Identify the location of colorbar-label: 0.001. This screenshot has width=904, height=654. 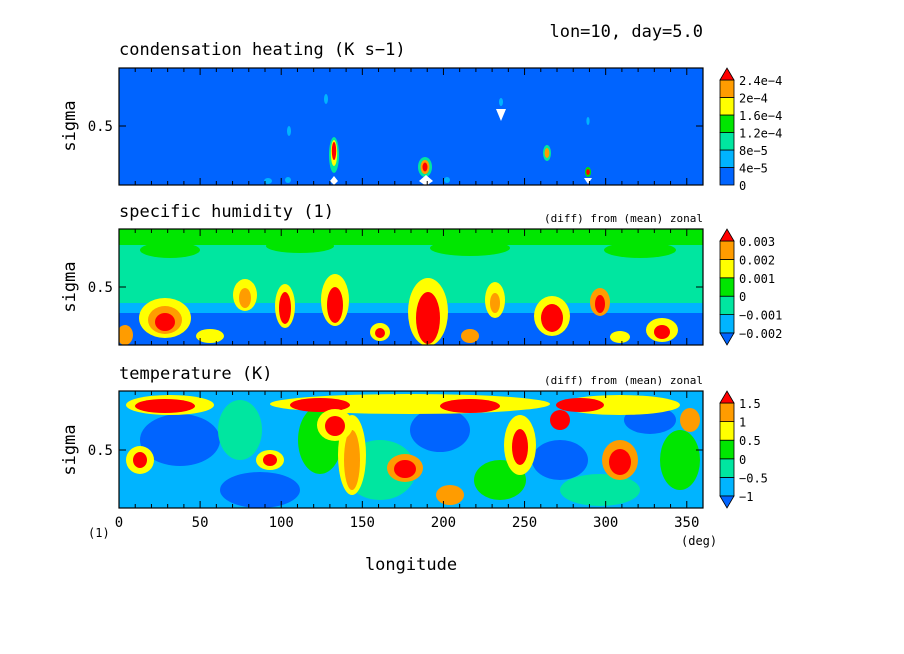
(757, 279).